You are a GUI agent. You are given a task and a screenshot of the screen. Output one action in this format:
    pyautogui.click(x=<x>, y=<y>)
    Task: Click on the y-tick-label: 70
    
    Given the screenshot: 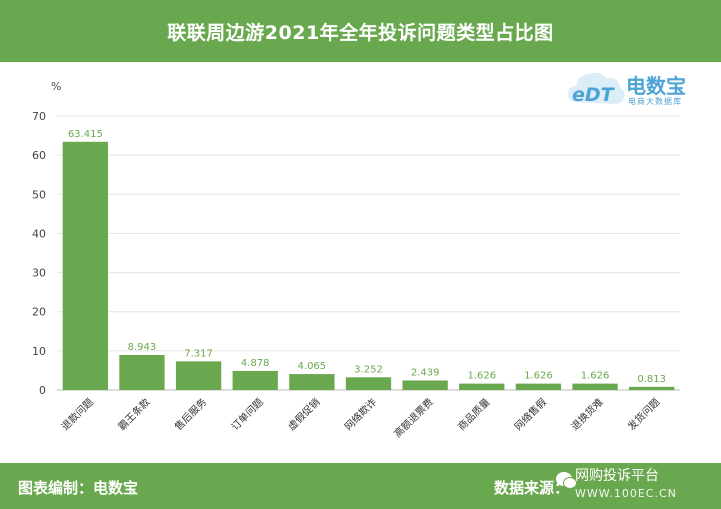 What is the action you would take?
    pyautogui.click(x=39, y=116)
    